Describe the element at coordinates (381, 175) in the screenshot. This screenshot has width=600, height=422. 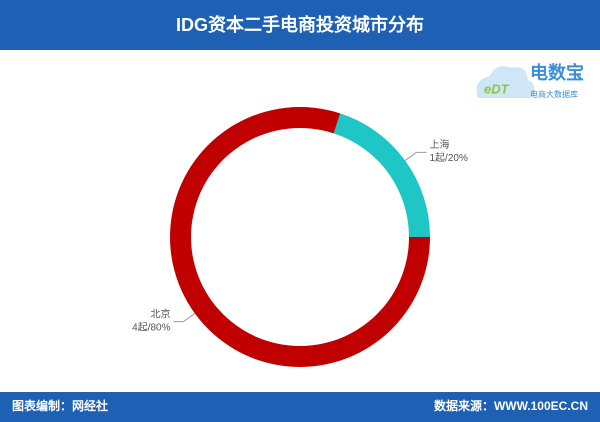
I see `donut-slice` at that location.